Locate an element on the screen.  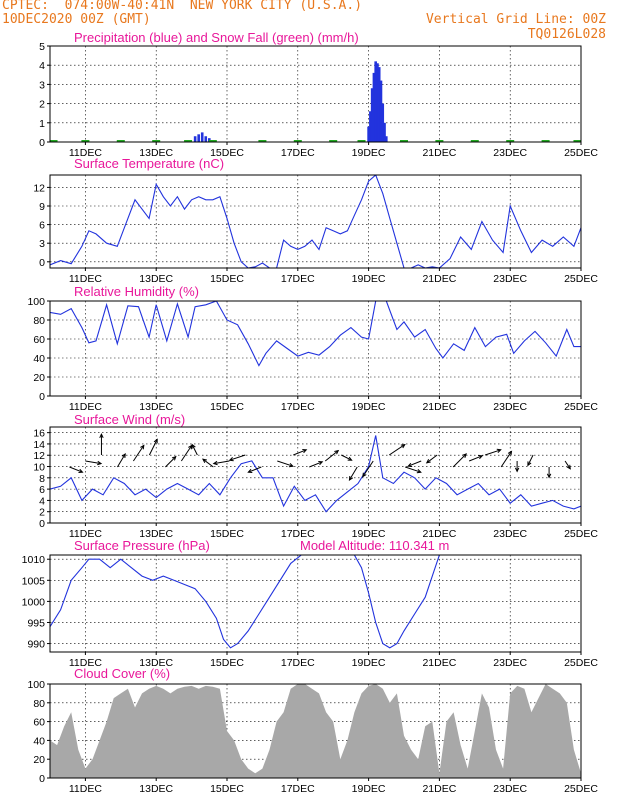
y-tick-label: 6 is located at coordinates (42, 226).